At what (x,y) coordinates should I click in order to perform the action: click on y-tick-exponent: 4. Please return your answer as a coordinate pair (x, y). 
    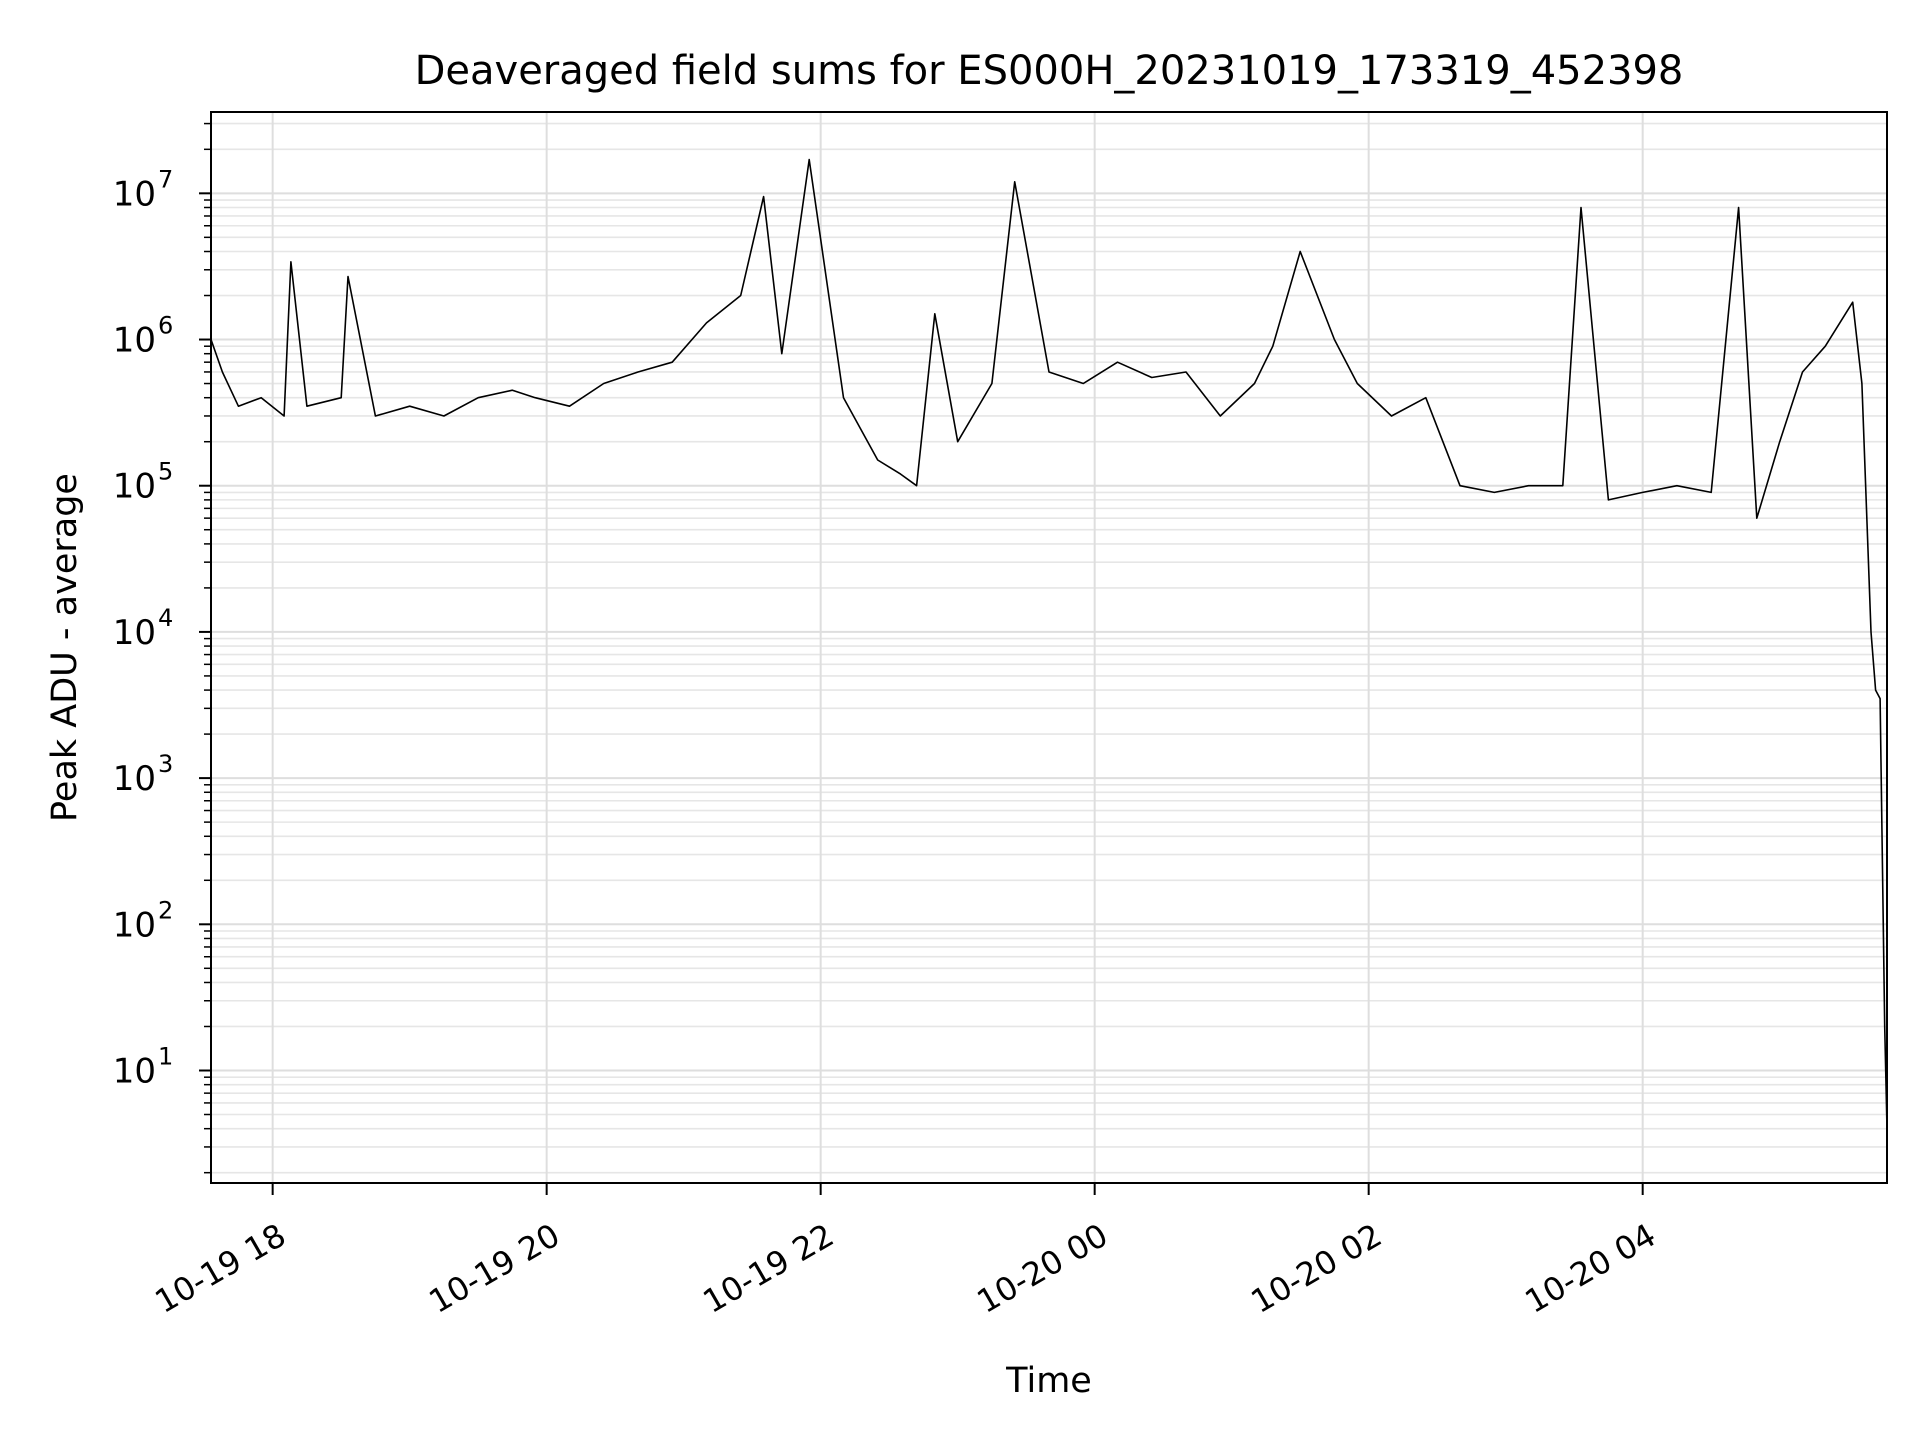
    Looking at the image, I should click on (165, 618).